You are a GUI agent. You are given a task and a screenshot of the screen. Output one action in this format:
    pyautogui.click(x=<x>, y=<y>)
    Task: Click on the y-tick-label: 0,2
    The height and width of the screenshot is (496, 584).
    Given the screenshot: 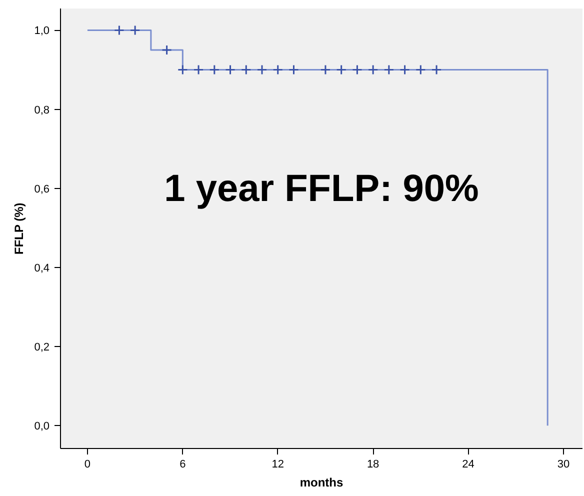 What is the action you would take?
    pyautogui.click(x=42, y=348)
    